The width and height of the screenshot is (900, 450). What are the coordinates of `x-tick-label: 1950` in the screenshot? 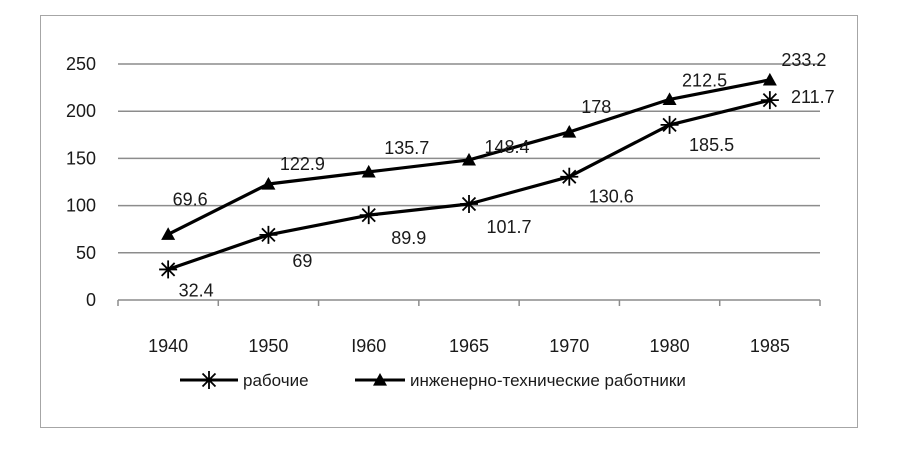 It's located at (268, 346).